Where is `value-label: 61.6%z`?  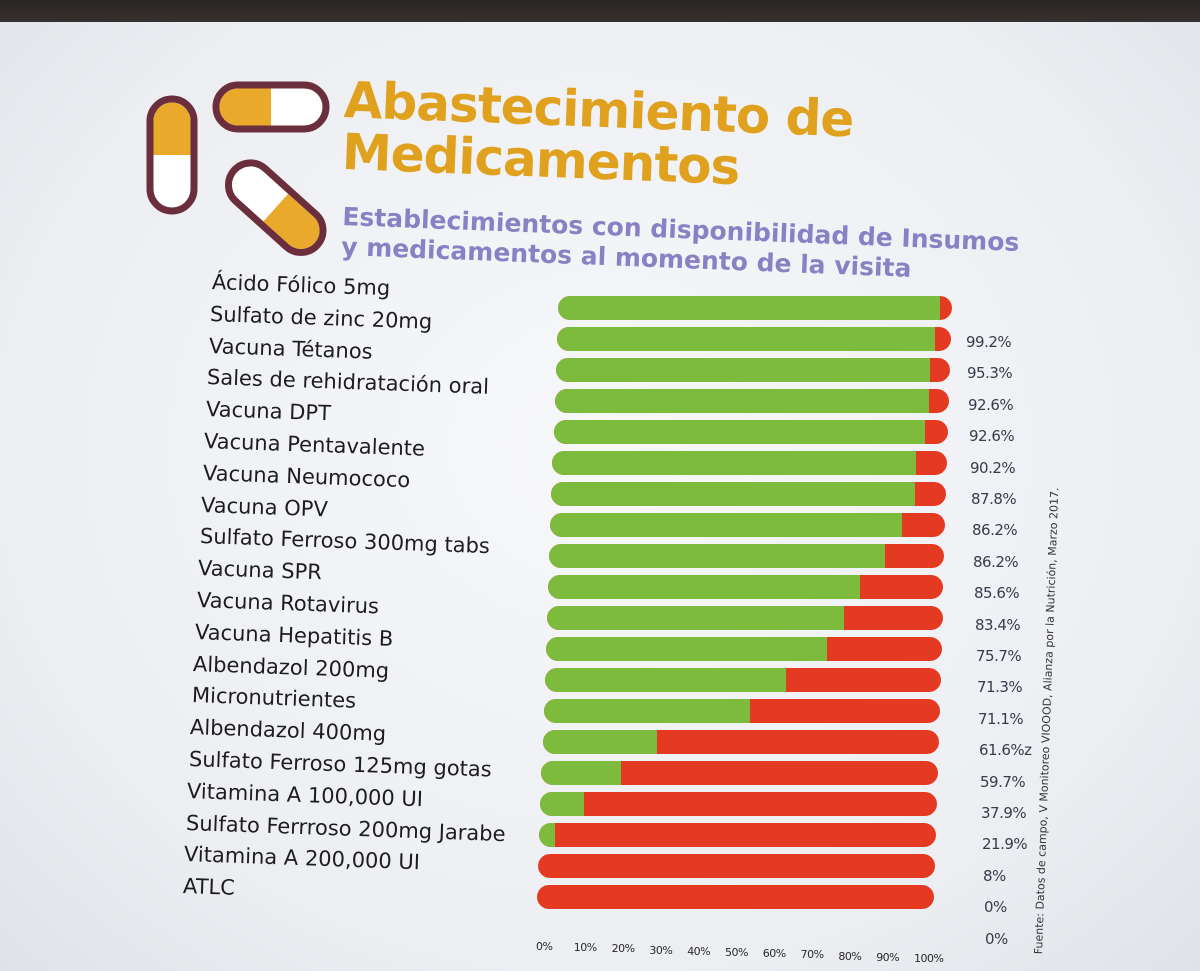 value-label: 61.6%z is located at coordinates (1005, 750).